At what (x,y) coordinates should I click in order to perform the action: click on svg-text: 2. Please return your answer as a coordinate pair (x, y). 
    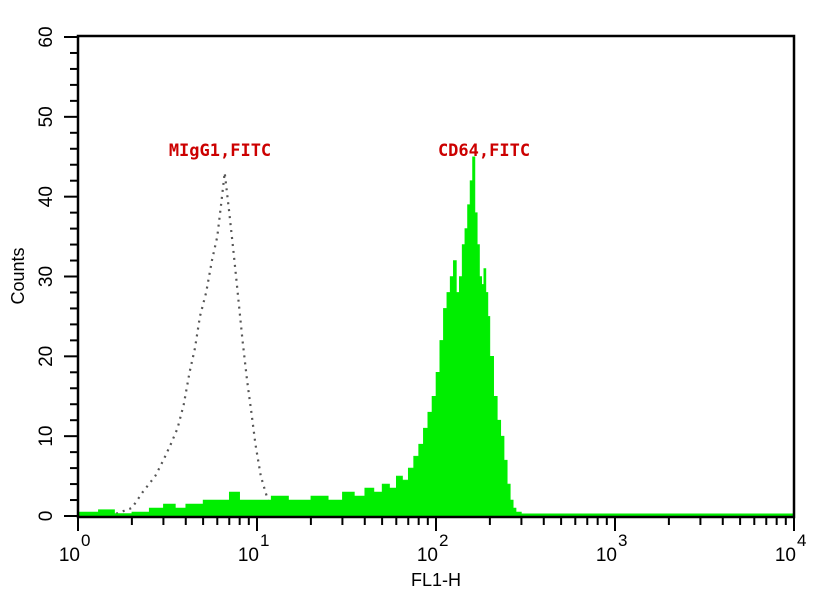
    Looking at the image, I should click on (443, 540).